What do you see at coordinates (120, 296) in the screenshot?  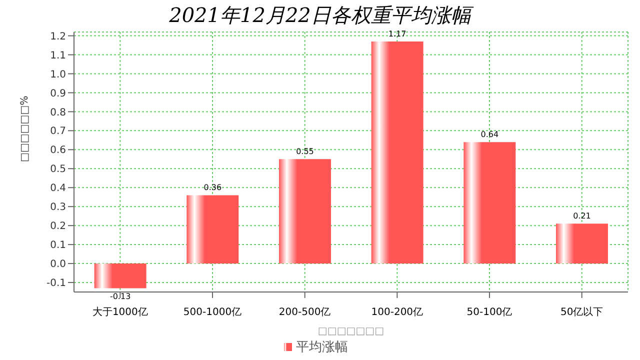 I see `data-label: -0.13` at bounding box center [120, 296].